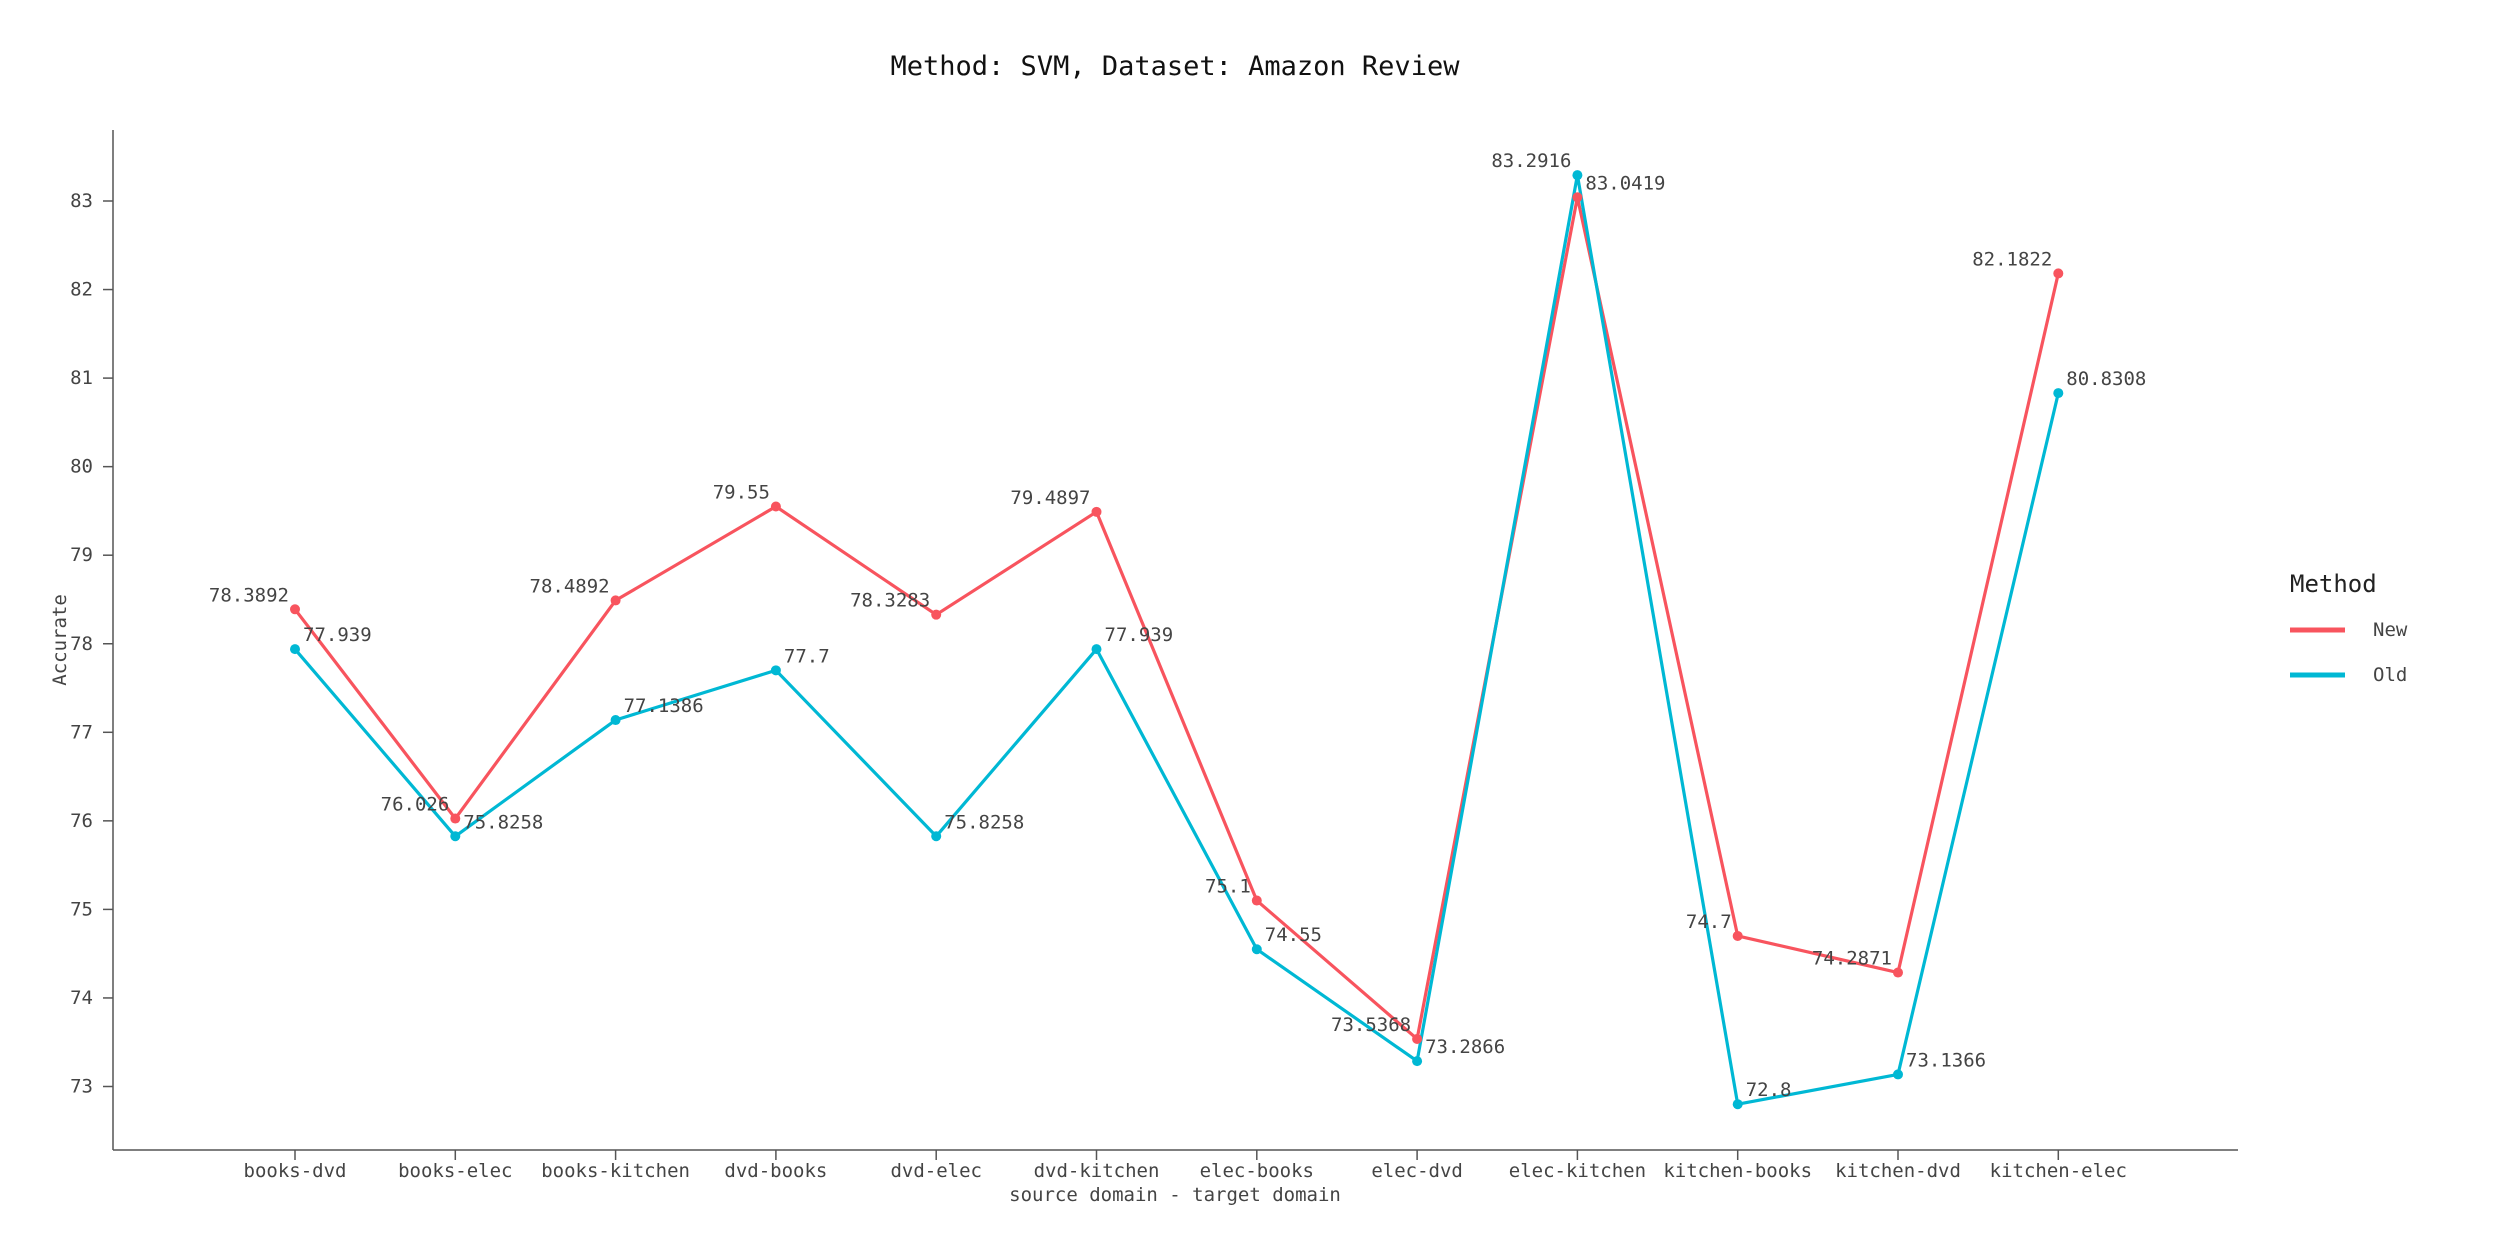  Describe the element at coordinates (570, 586) in the screenshot. I see `data-label: 78.4892` at that location.